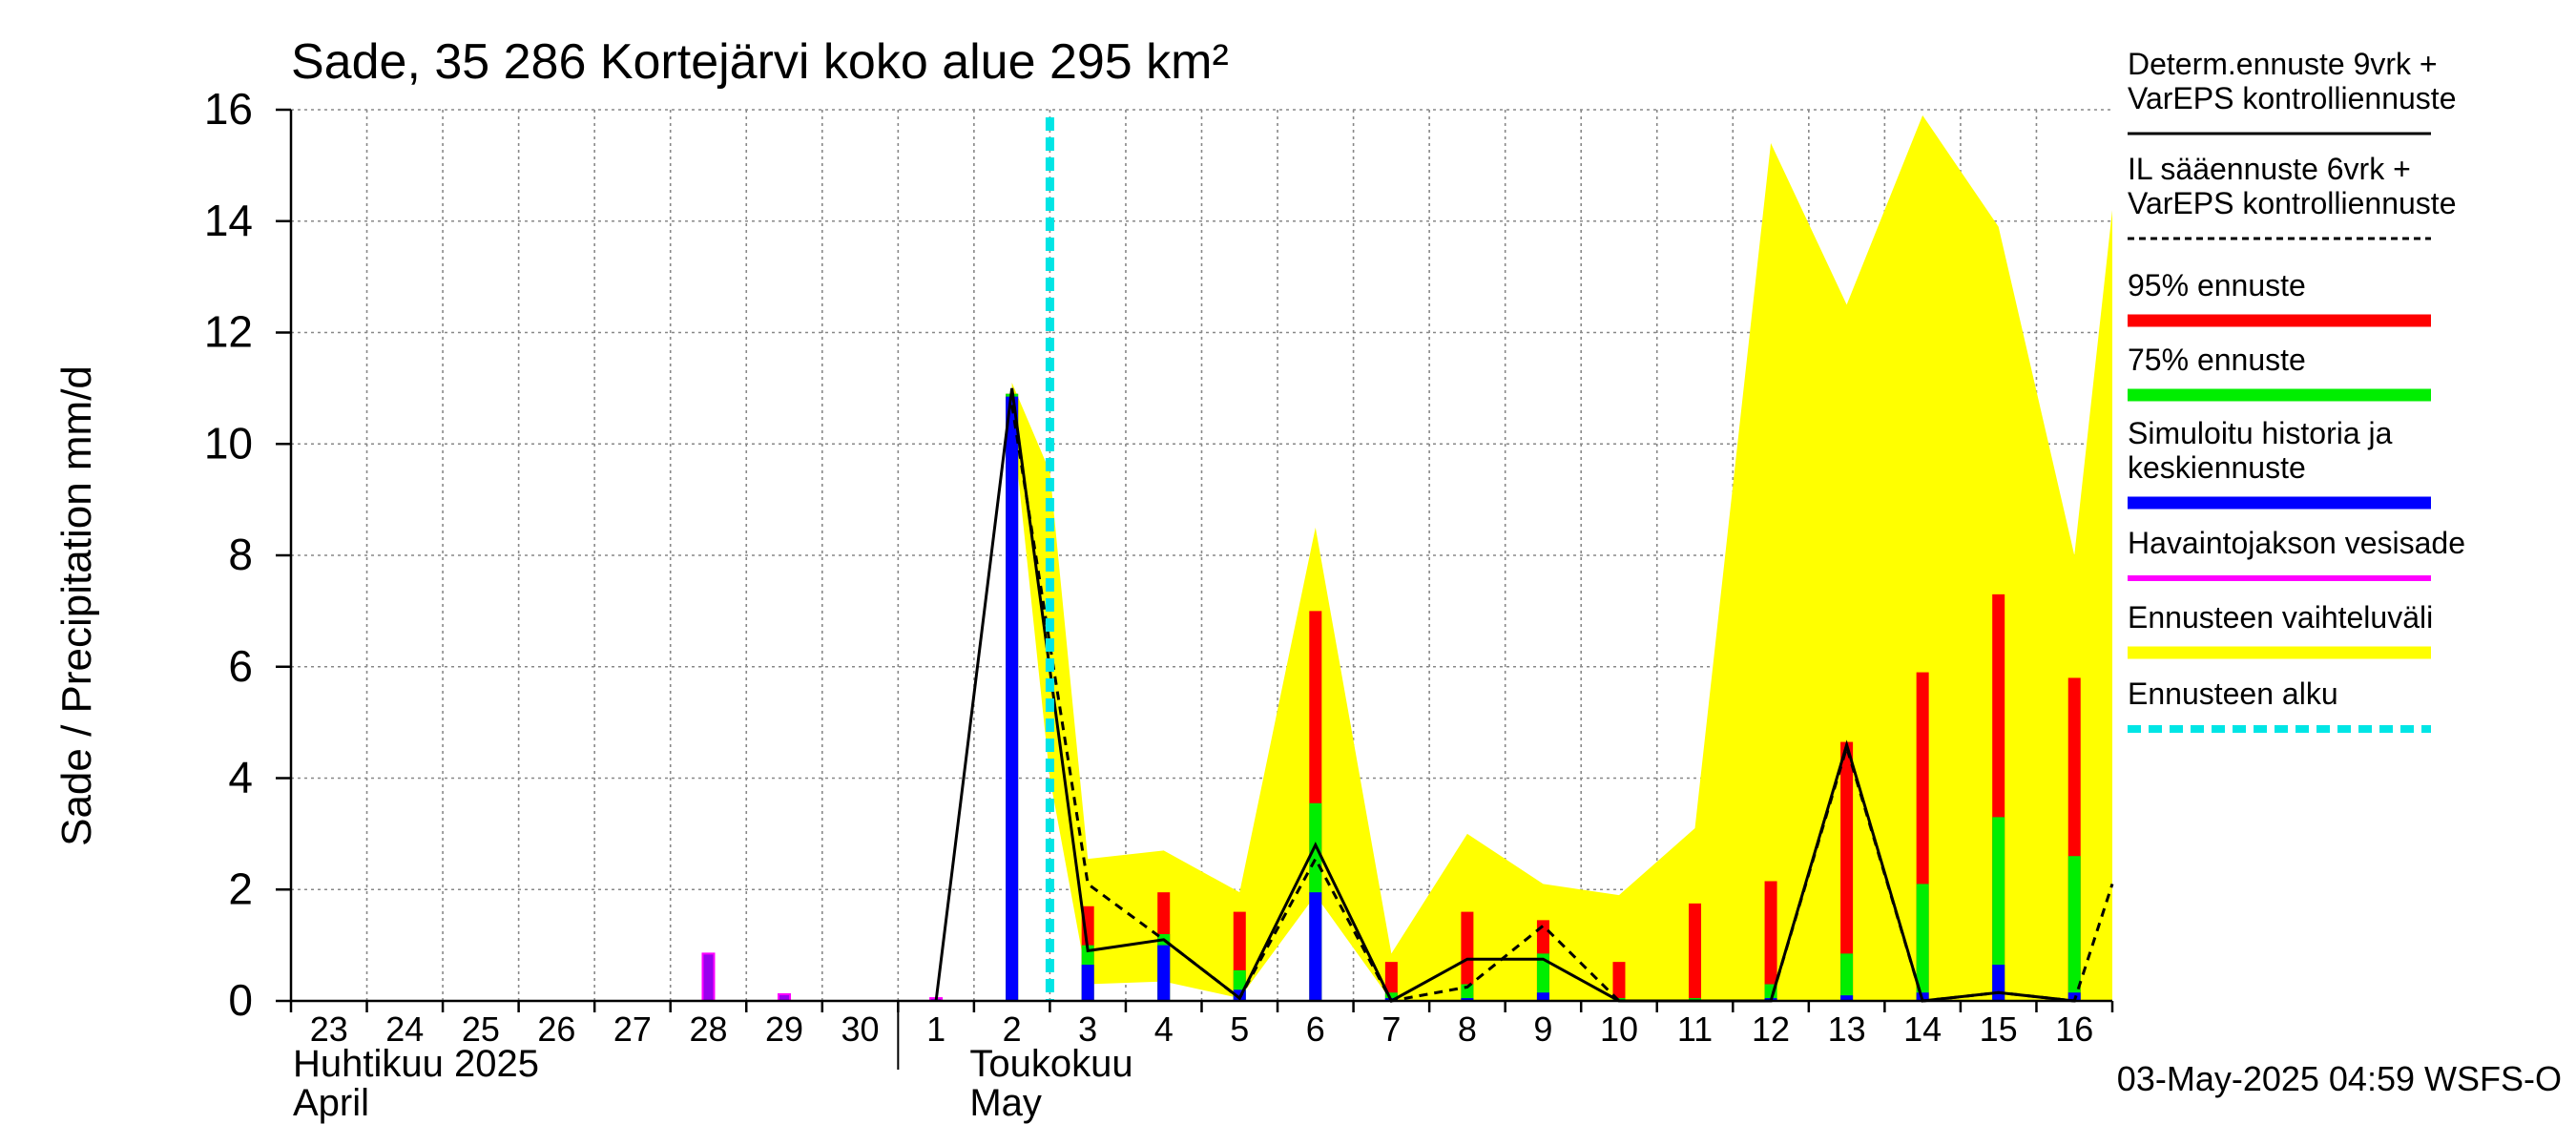  Describe the element at coordinates (708, 977) in the screenshot. I see `observed-precip-bar` at that location.